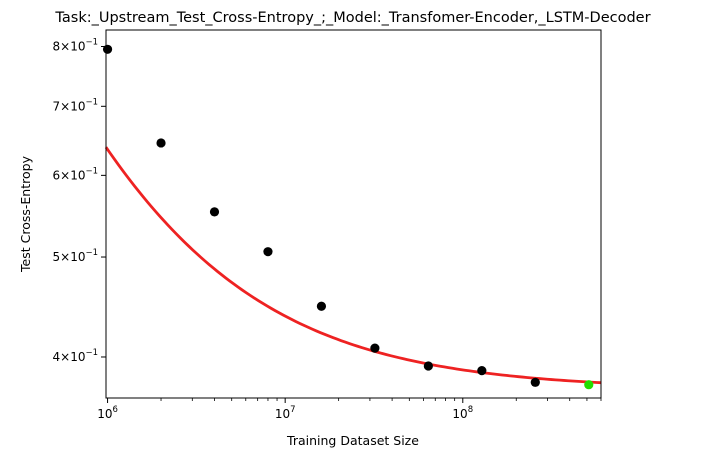 This screenshot has height=457, width=705. What do you see at coordinates (352, 440) in the screenshot?
I see `x-axis-label: Training Dataset Size` at bounding box center [352, 440].